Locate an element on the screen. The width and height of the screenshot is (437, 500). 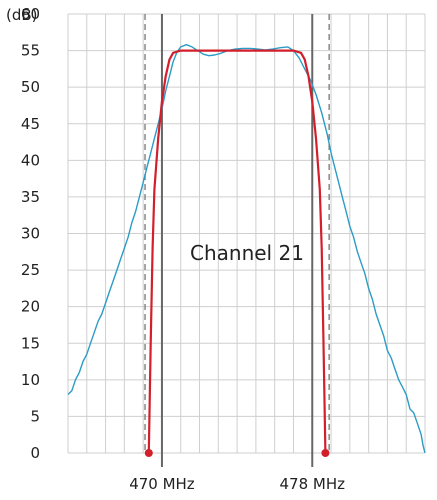
x-tick-label: 478 MHz is located at coordinates (313, 484).